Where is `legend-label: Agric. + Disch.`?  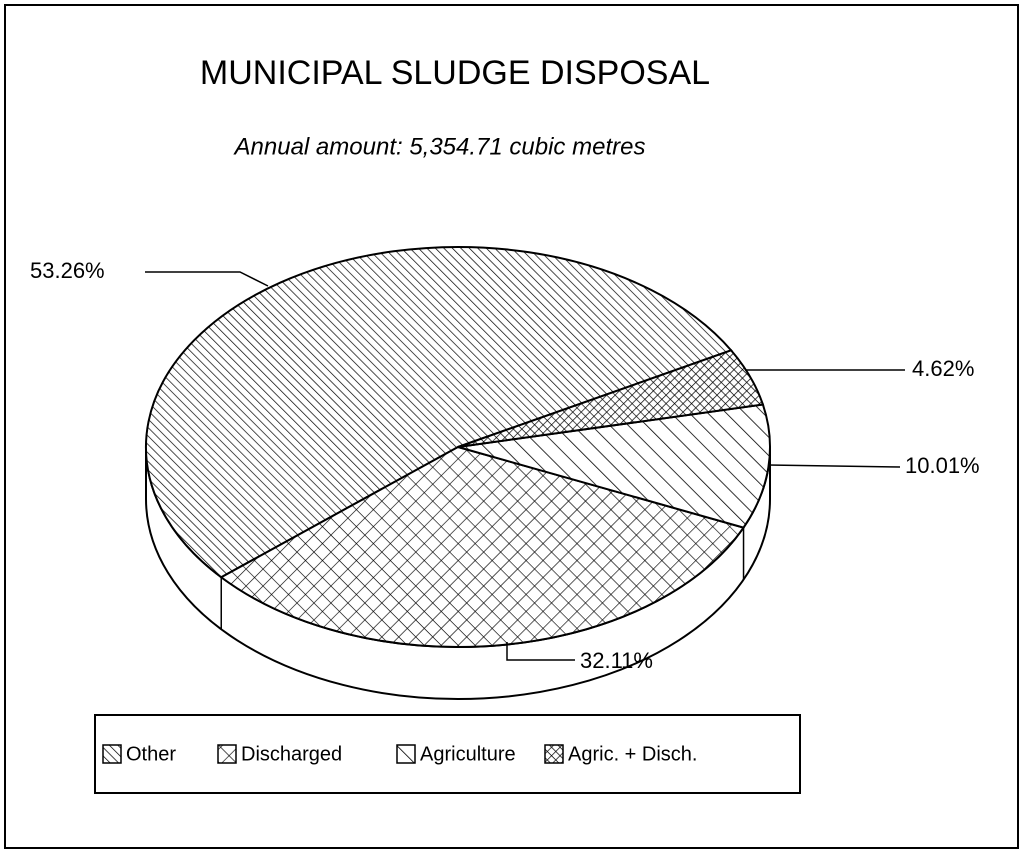
legend-label: Agric. + Disch. is located at coordinates (632, 754).